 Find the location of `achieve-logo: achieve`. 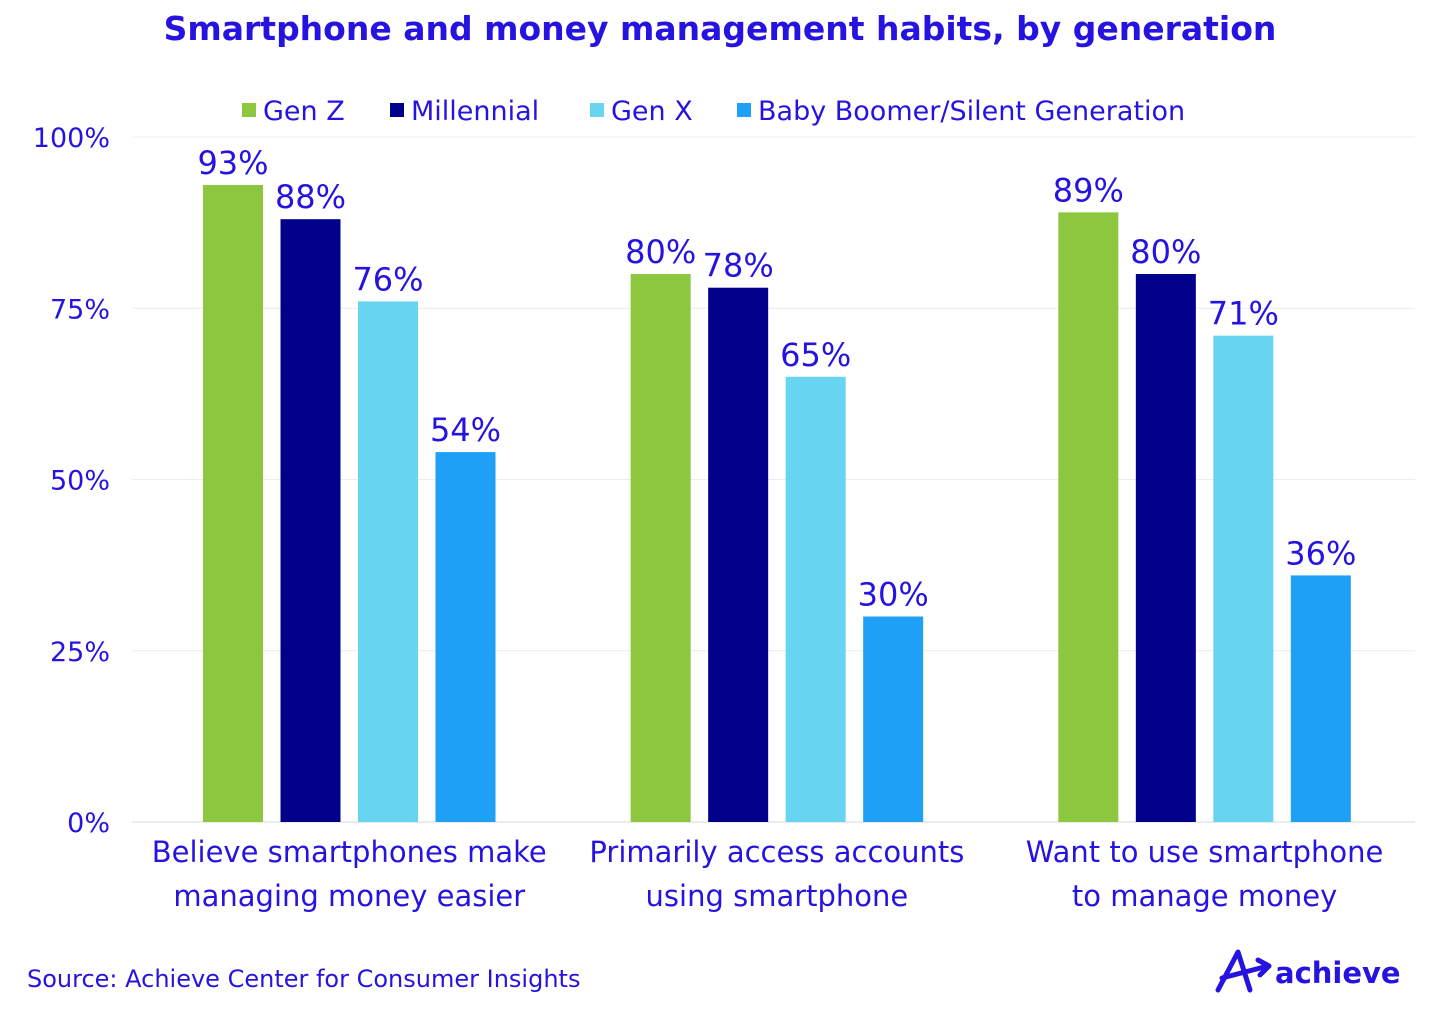

achieve-logo: achieve is located at coordinates (1308, 971).